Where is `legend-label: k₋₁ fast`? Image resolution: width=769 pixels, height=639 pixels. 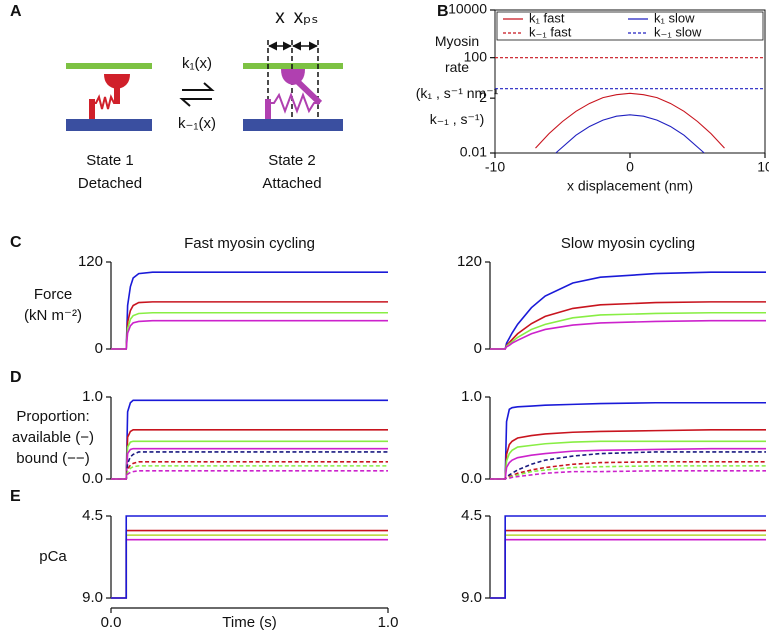 legend-label: k₋₁ fast is located at coordinates (550, 31).